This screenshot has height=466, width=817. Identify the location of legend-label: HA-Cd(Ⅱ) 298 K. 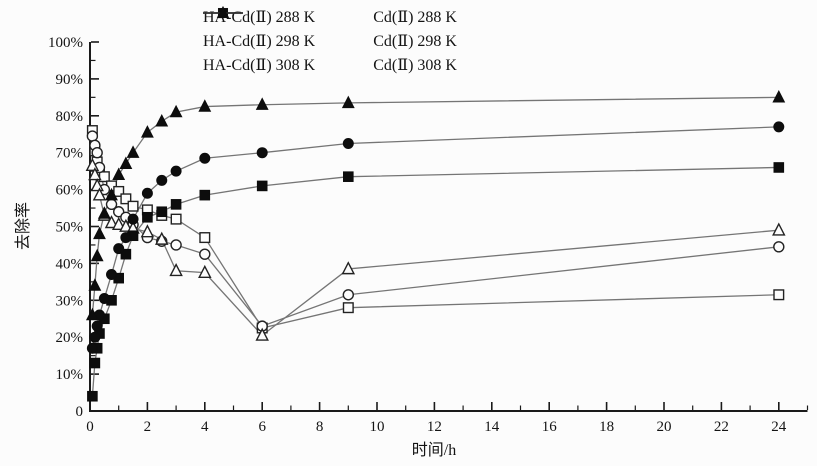
(259, 41).